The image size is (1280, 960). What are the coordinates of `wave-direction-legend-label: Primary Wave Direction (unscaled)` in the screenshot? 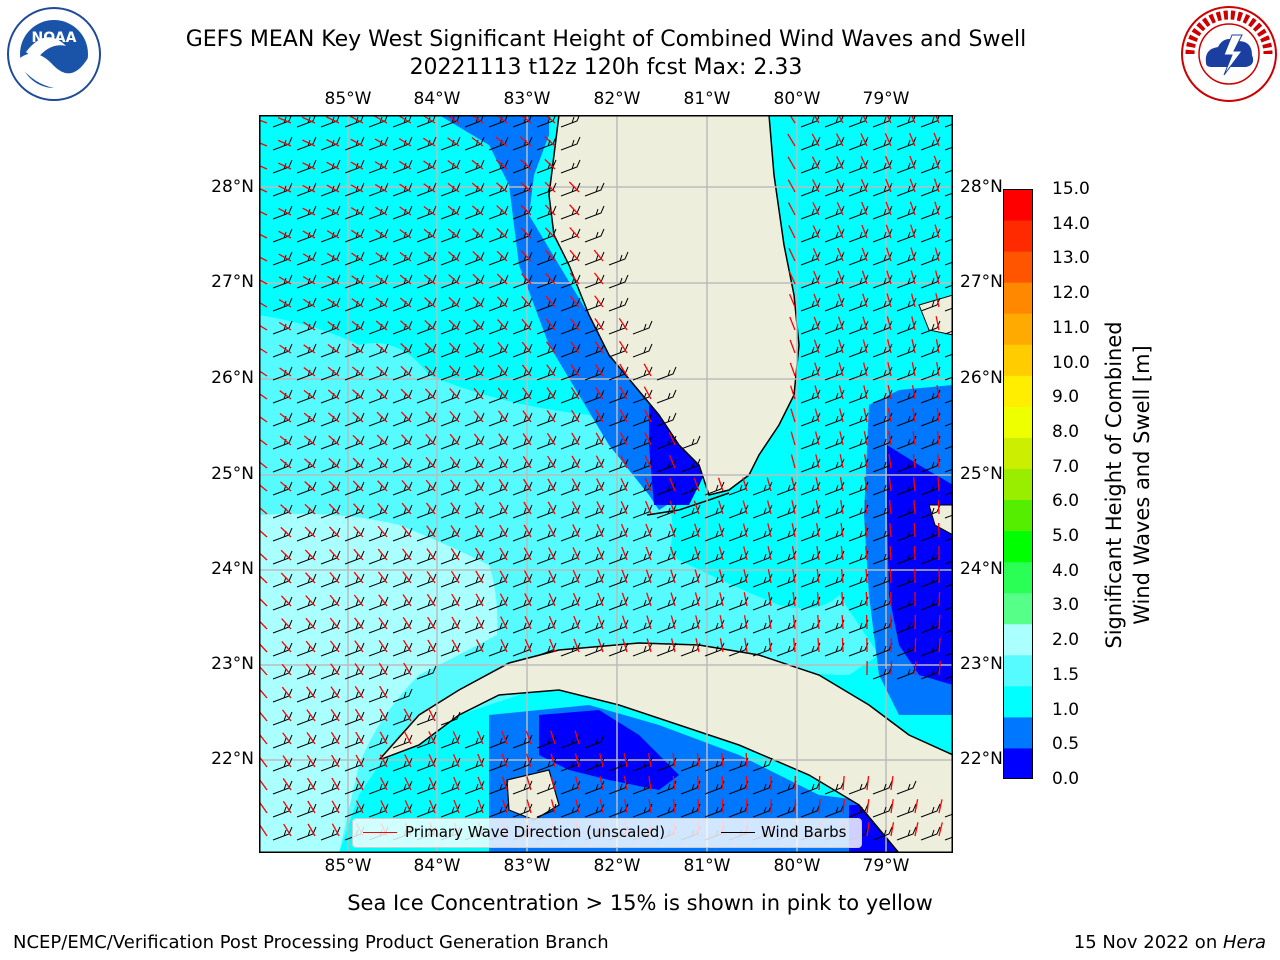 It's located at (535, 832).